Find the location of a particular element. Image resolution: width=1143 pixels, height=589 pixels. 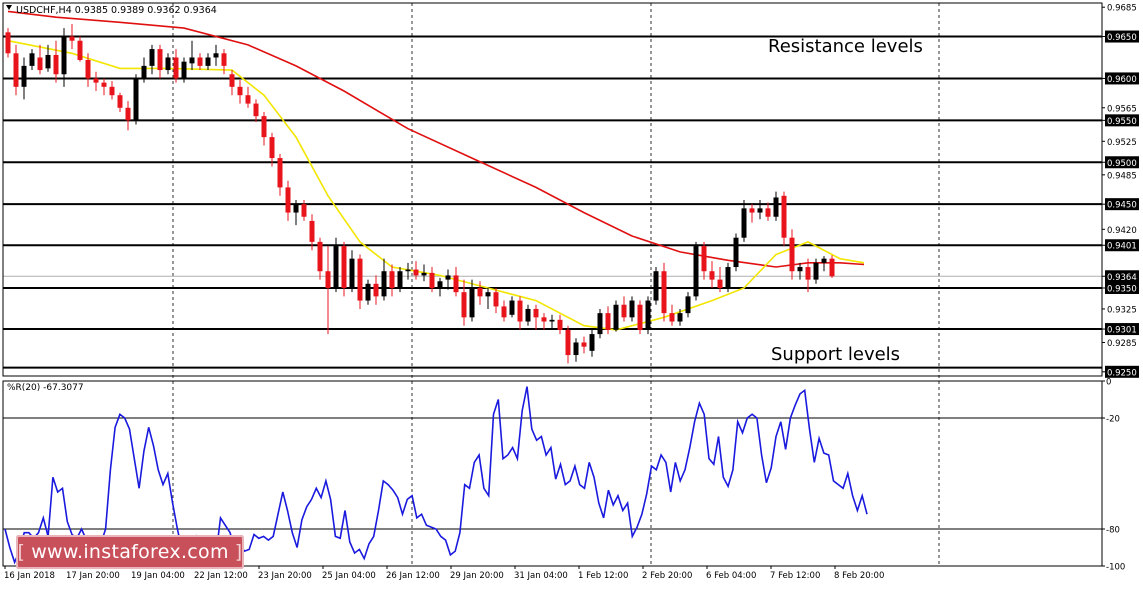

time-tick-label: 23 Jan 20:00 is located at coordinates (285, 576).